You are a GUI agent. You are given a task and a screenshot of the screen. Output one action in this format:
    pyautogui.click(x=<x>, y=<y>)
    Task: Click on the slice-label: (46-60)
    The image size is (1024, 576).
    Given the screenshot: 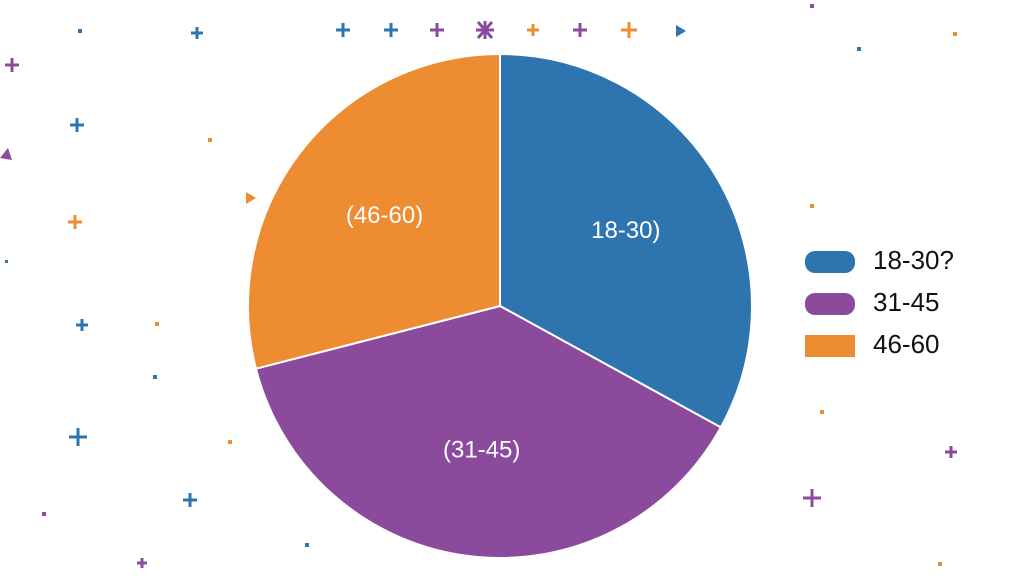 What is the action you would take?
    pyautogui.click(x=384, y=215)
    